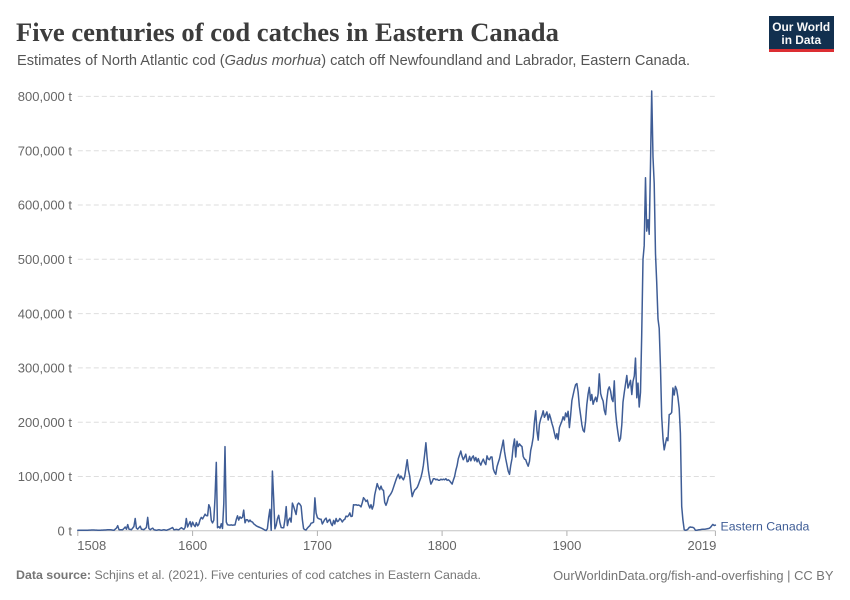 This screenshot has height=600, width=850. Describe the element at coordinates (765, 527) in the screenshot. I see `svg-text: Eastern Canada` at that location.